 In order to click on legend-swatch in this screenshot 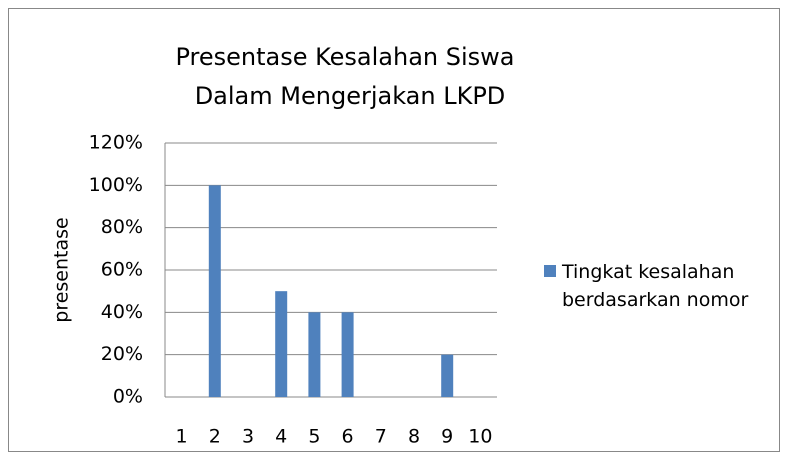, I will do `click(550, 271)`.